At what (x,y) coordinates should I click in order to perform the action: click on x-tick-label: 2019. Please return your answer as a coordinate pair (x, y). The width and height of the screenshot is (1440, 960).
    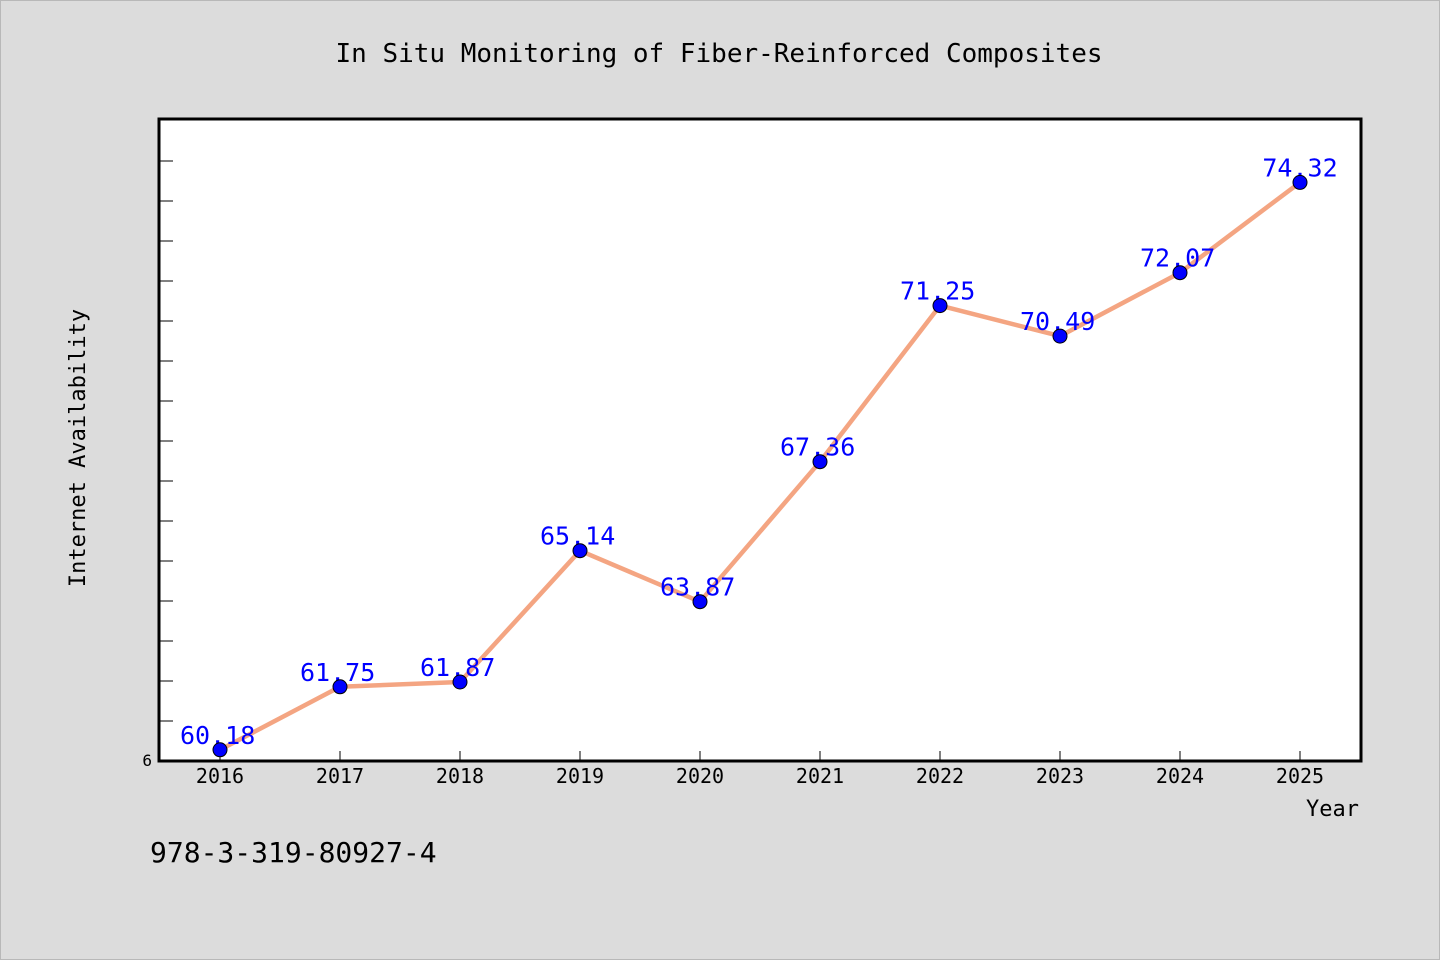
    Looking at the image, I should click on (580, 776).